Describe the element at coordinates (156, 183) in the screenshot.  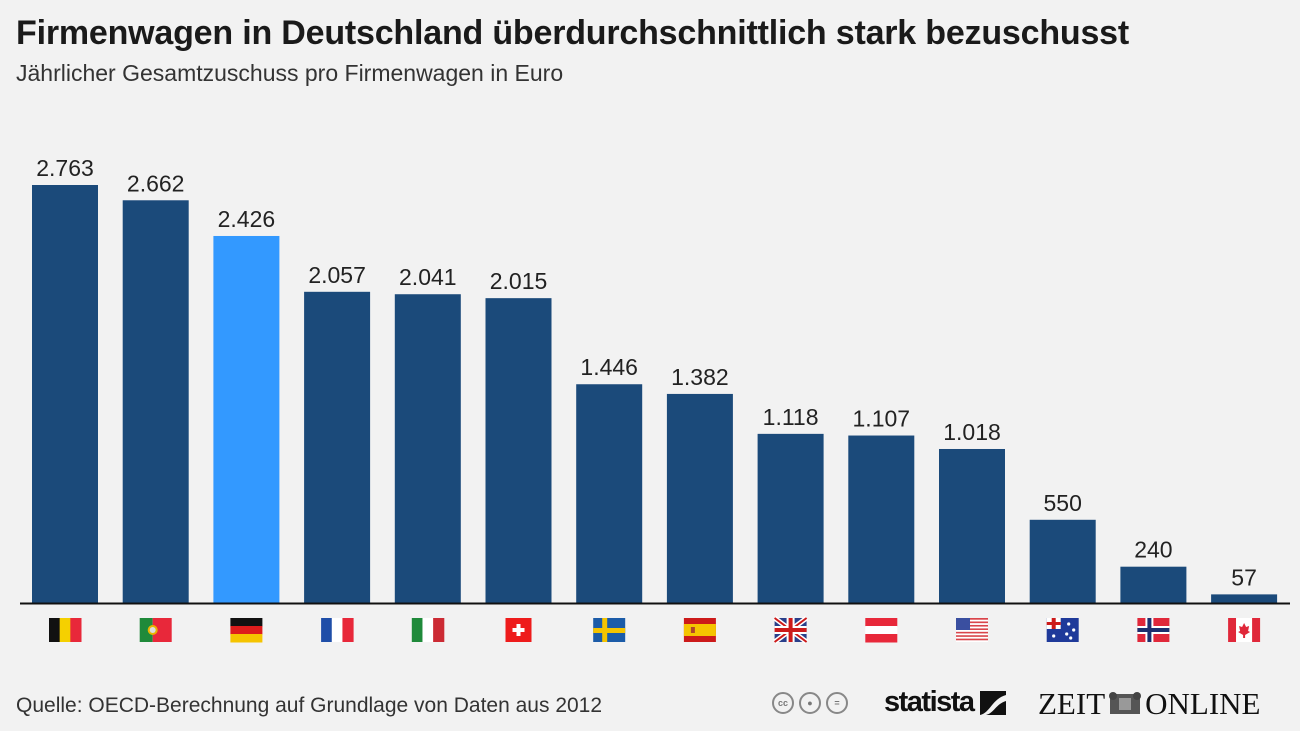
I see `data-label: 2.662` at that location.